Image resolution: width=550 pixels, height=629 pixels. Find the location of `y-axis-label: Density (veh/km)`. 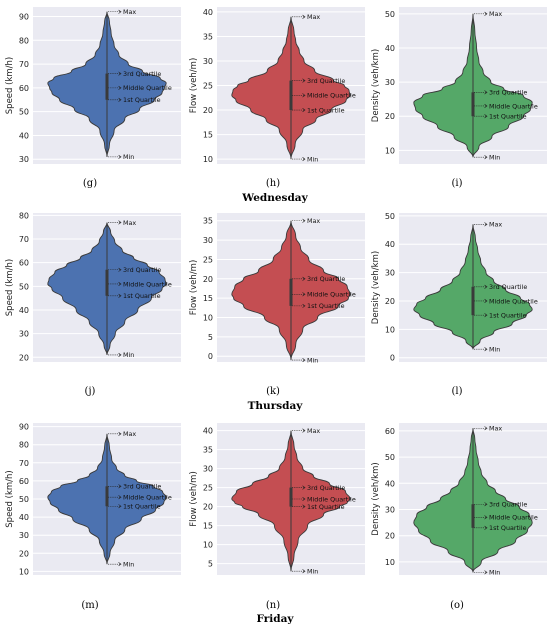

y-axis-label: Density (veh/km) is located at coordinates (376, 498).